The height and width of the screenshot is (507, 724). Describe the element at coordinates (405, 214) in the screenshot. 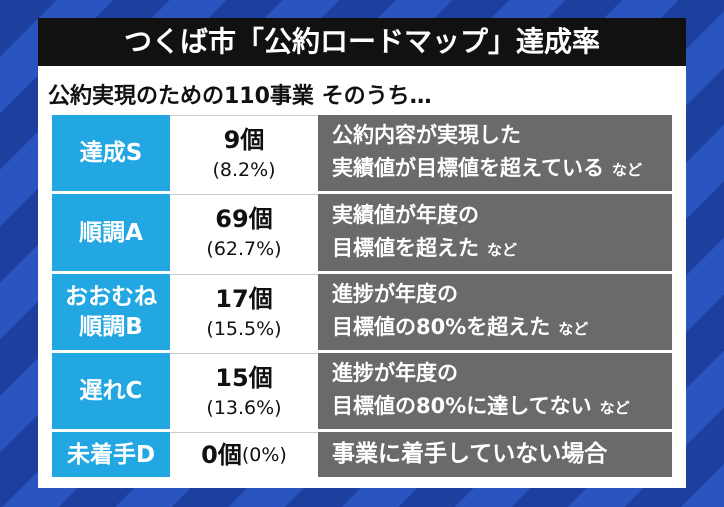

I see `description-text: 実績値が年度の` at that location.